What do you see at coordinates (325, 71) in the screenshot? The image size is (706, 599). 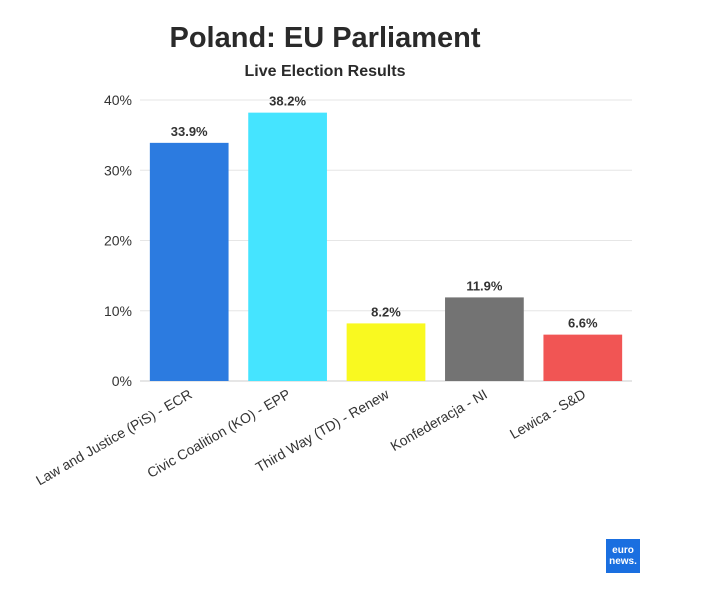 I see `chart-subtitle: Live Election Results` at bounding box center [325, 71].